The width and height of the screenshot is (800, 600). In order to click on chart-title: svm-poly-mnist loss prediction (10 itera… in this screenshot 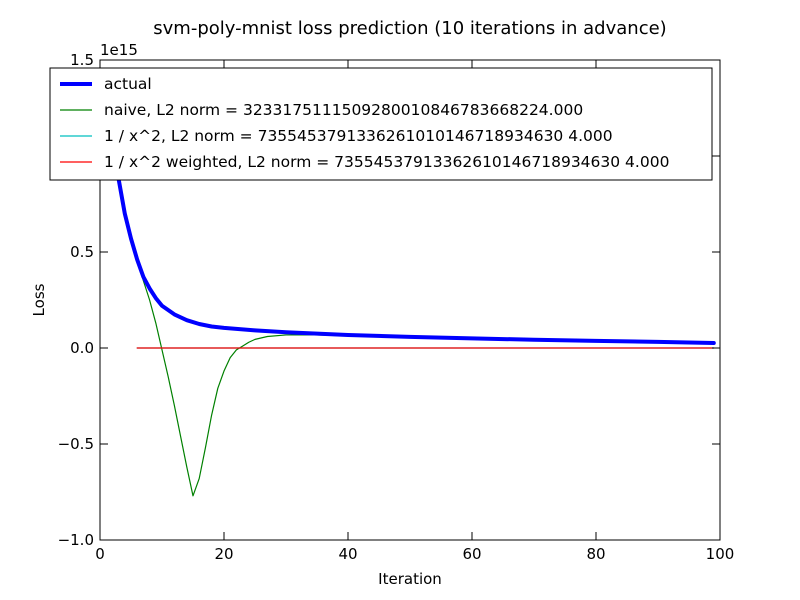, I will do `click(409, 28)`.